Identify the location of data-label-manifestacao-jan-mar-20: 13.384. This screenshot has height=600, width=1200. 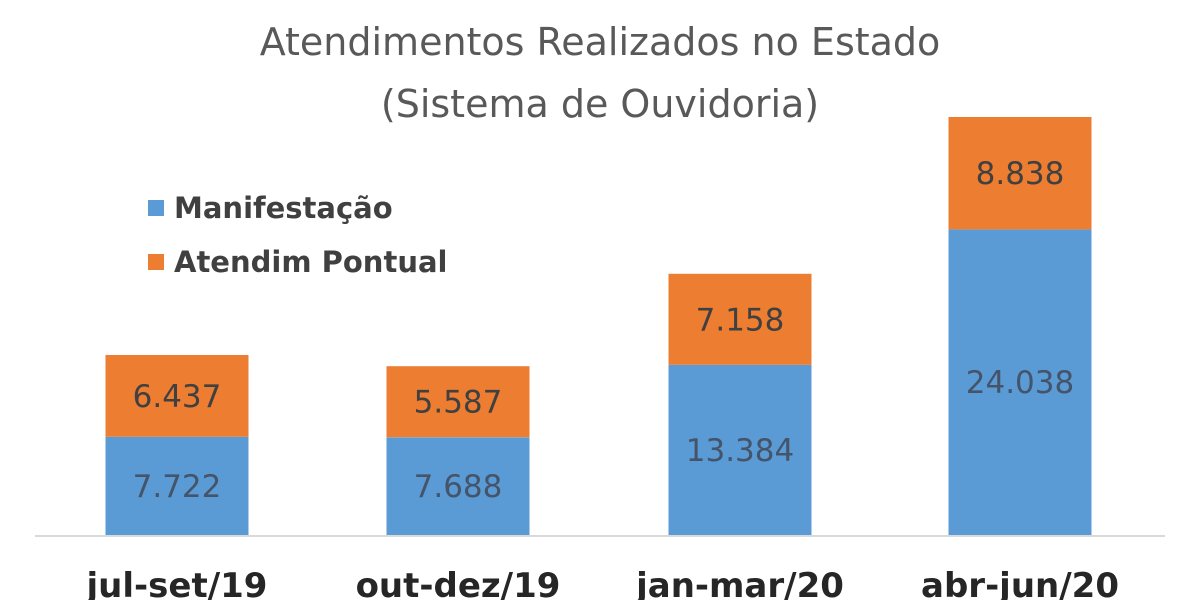
(740, 451).